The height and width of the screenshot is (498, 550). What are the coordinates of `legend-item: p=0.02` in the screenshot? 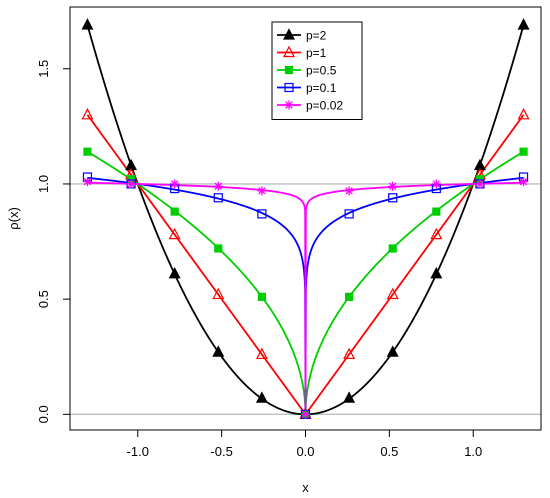 It's located at (310, 106).